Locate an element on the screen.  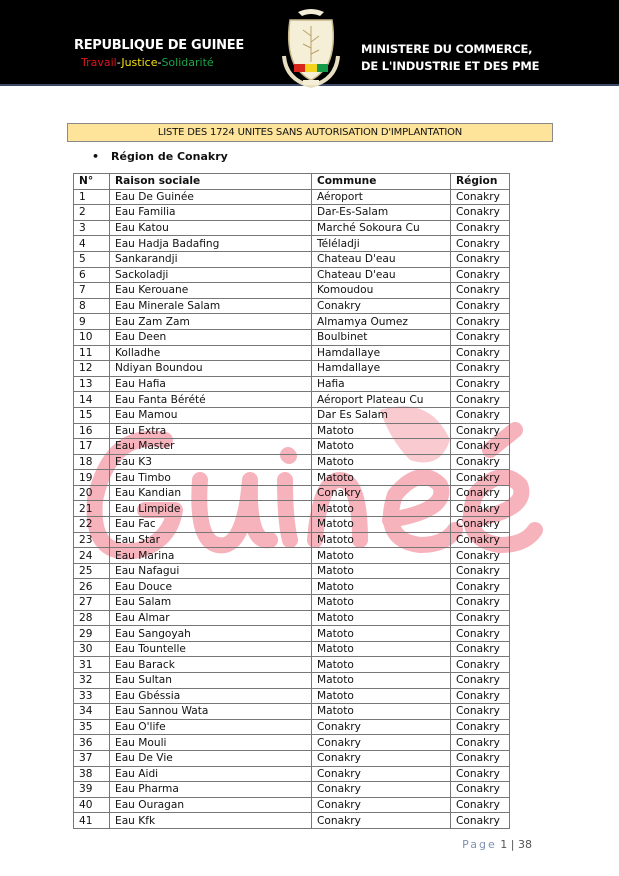
cell-number: 27 is located at coordinates (91, 602).